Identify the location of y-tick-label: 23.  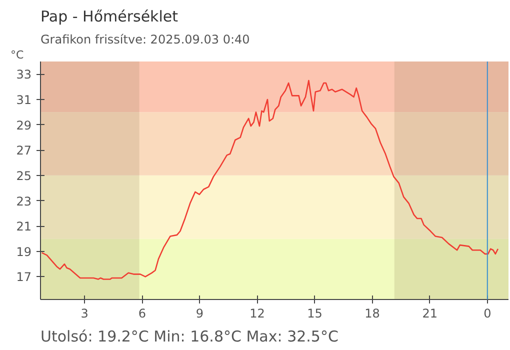
(24, 201).